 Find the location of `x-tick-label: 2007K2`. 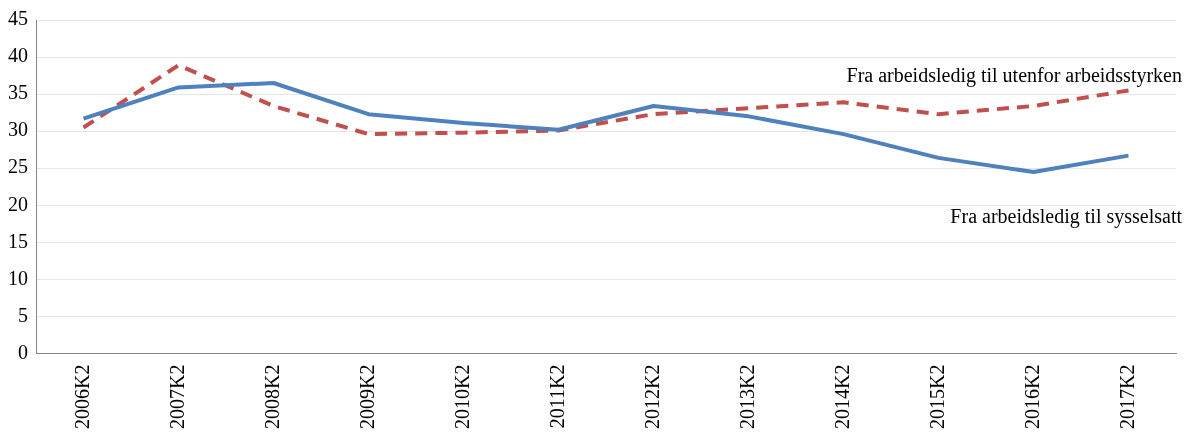

x-tick-label: 2007K2 is located at coordinates (176, 397).